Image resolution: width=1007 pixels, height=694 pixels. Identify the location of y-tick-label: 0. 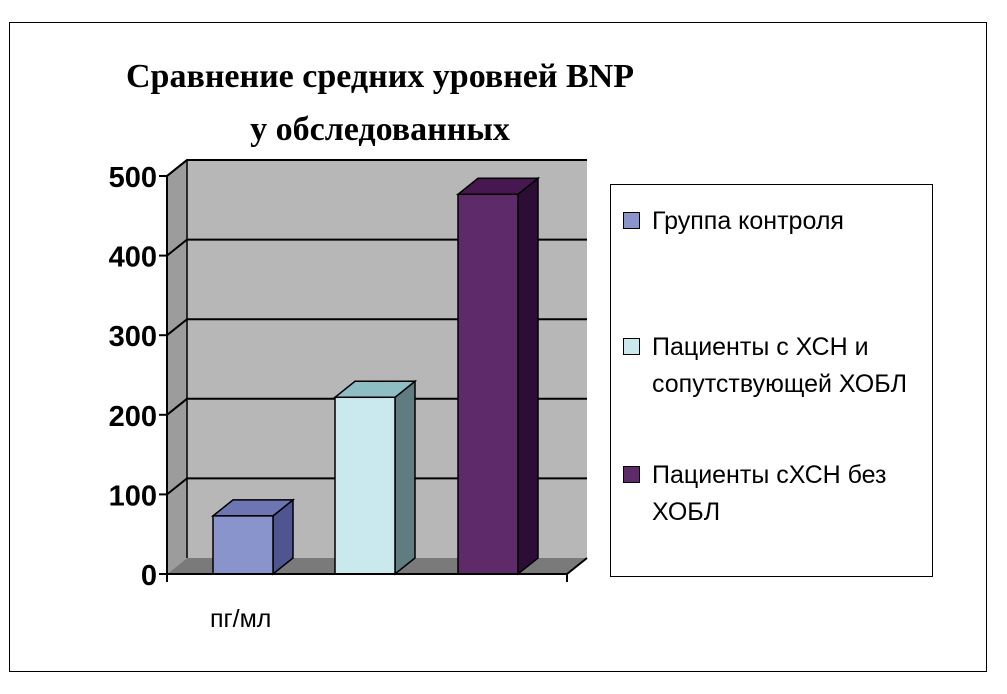
(149, 576).